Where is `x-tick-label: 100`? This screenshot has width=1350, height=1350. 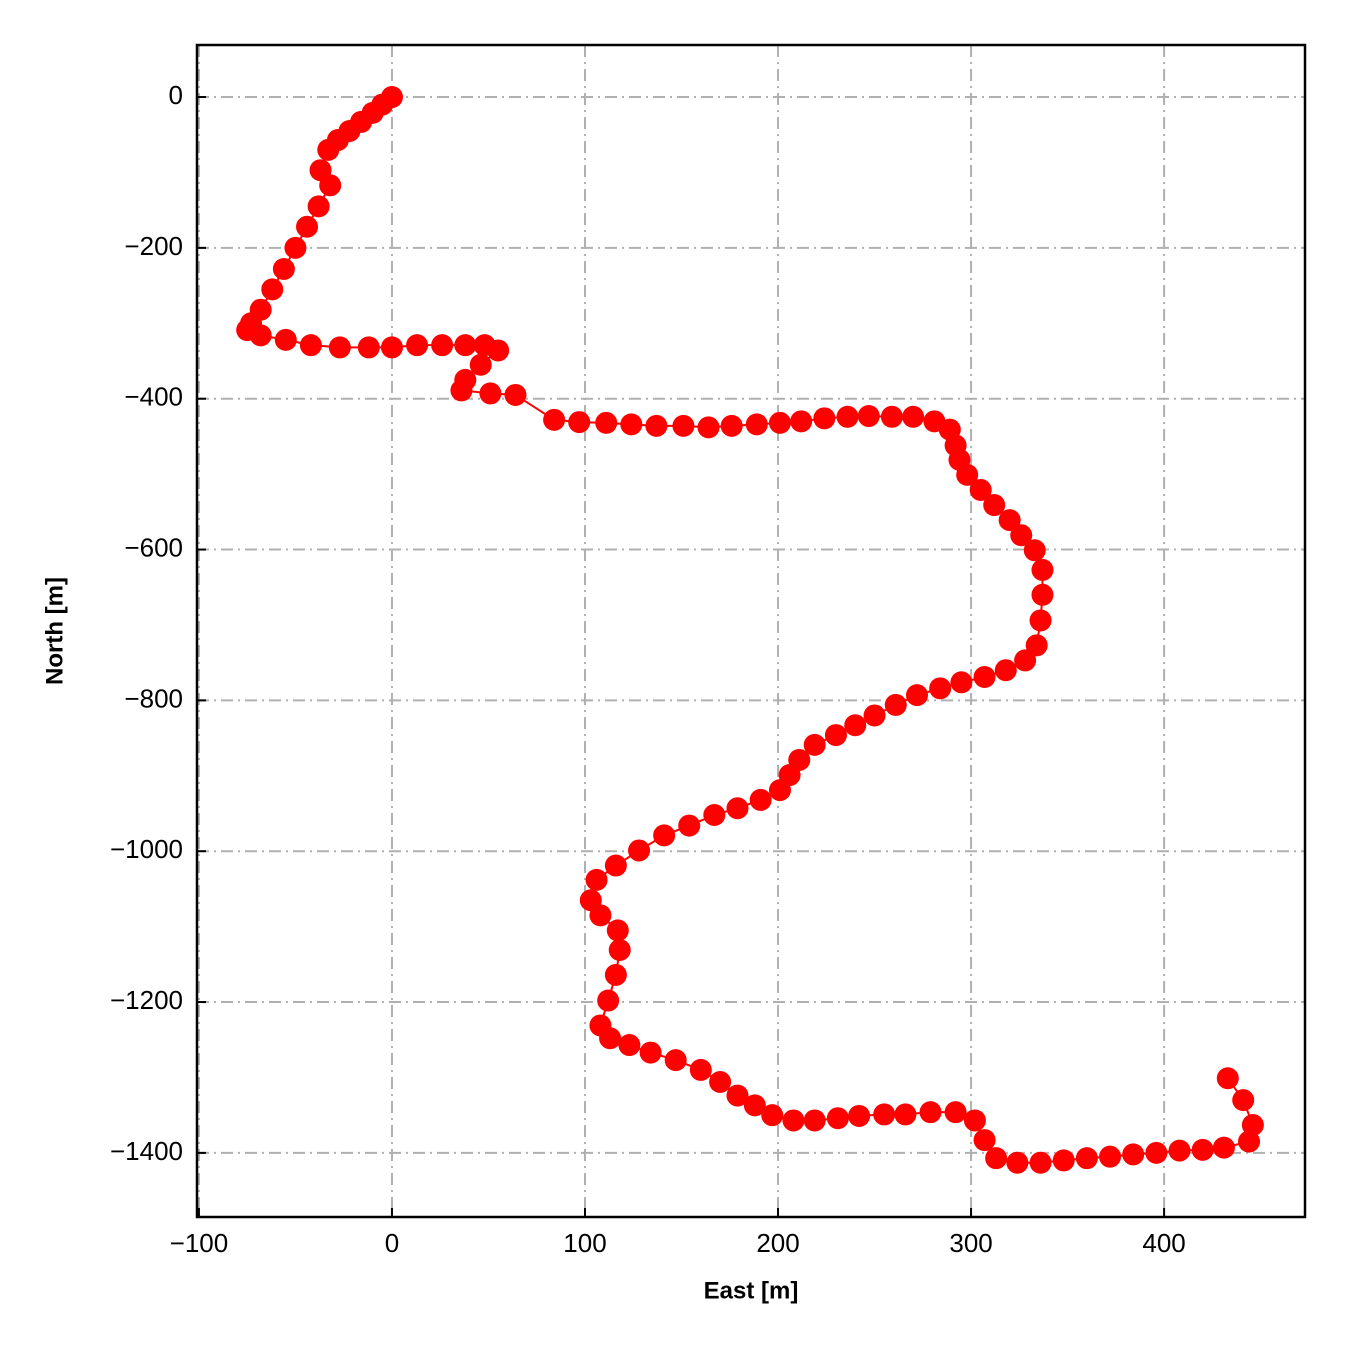
x-tick-label: 100 is located at coordinates (584, 1243).